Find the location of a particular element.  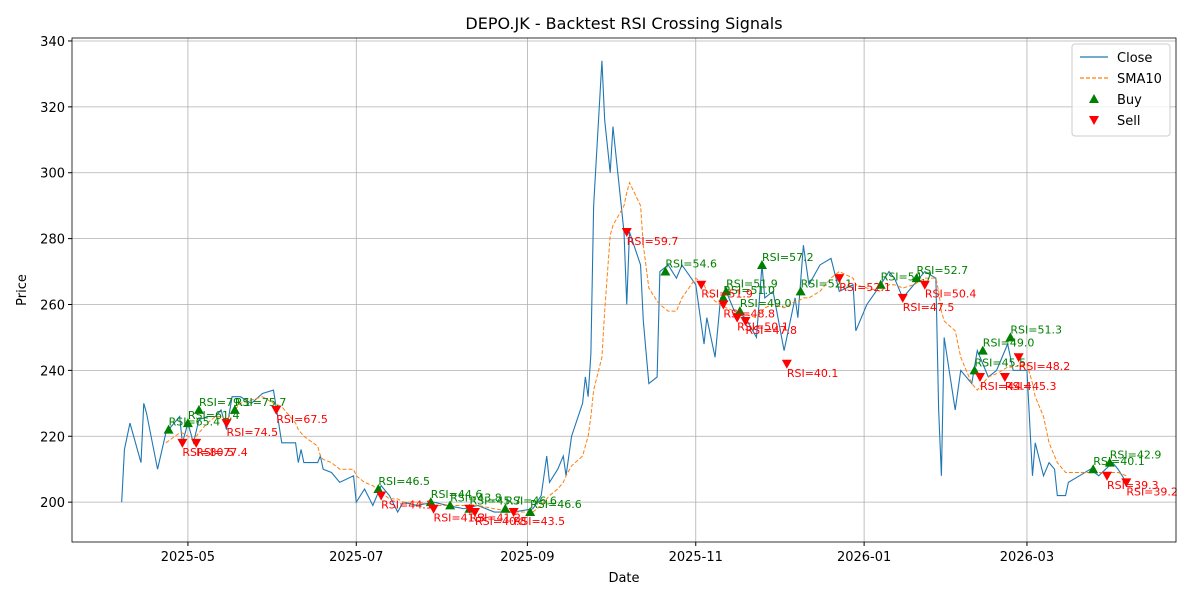

signal-label: RSI=45.3 is located at coordinates (1031, 386).